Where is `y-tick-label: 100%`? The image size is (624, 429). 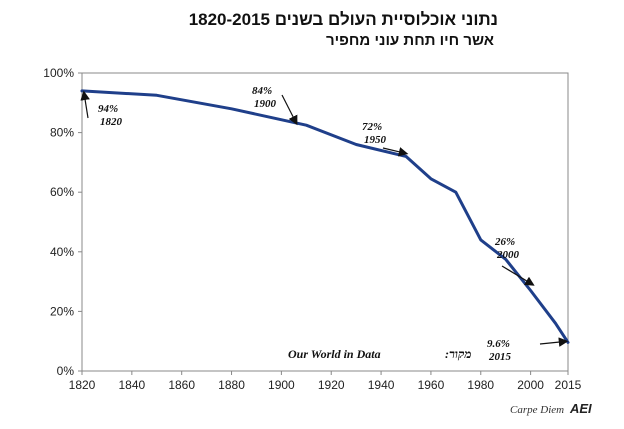 y-tick-label: 100% is located at coordinates (58, 73).